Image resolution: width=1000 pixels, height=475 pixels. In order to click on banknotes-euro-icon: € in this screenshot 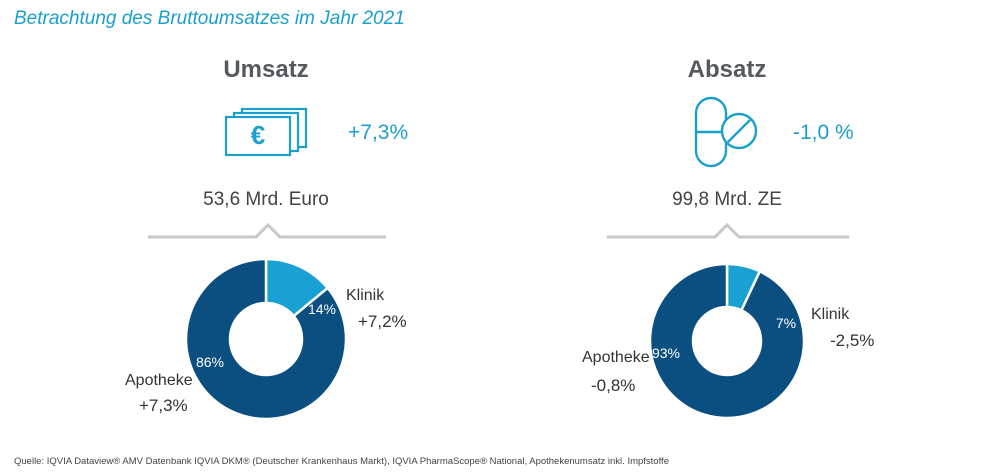, I will do `click(266, 132)`.